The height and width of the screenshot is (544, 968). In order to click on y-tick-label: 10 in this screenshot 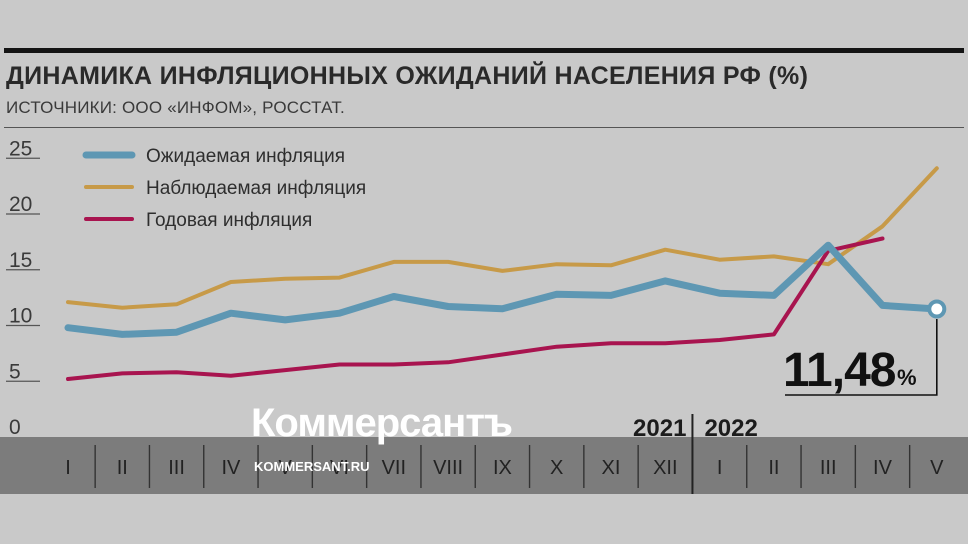, I will do `click(20, 316)`.